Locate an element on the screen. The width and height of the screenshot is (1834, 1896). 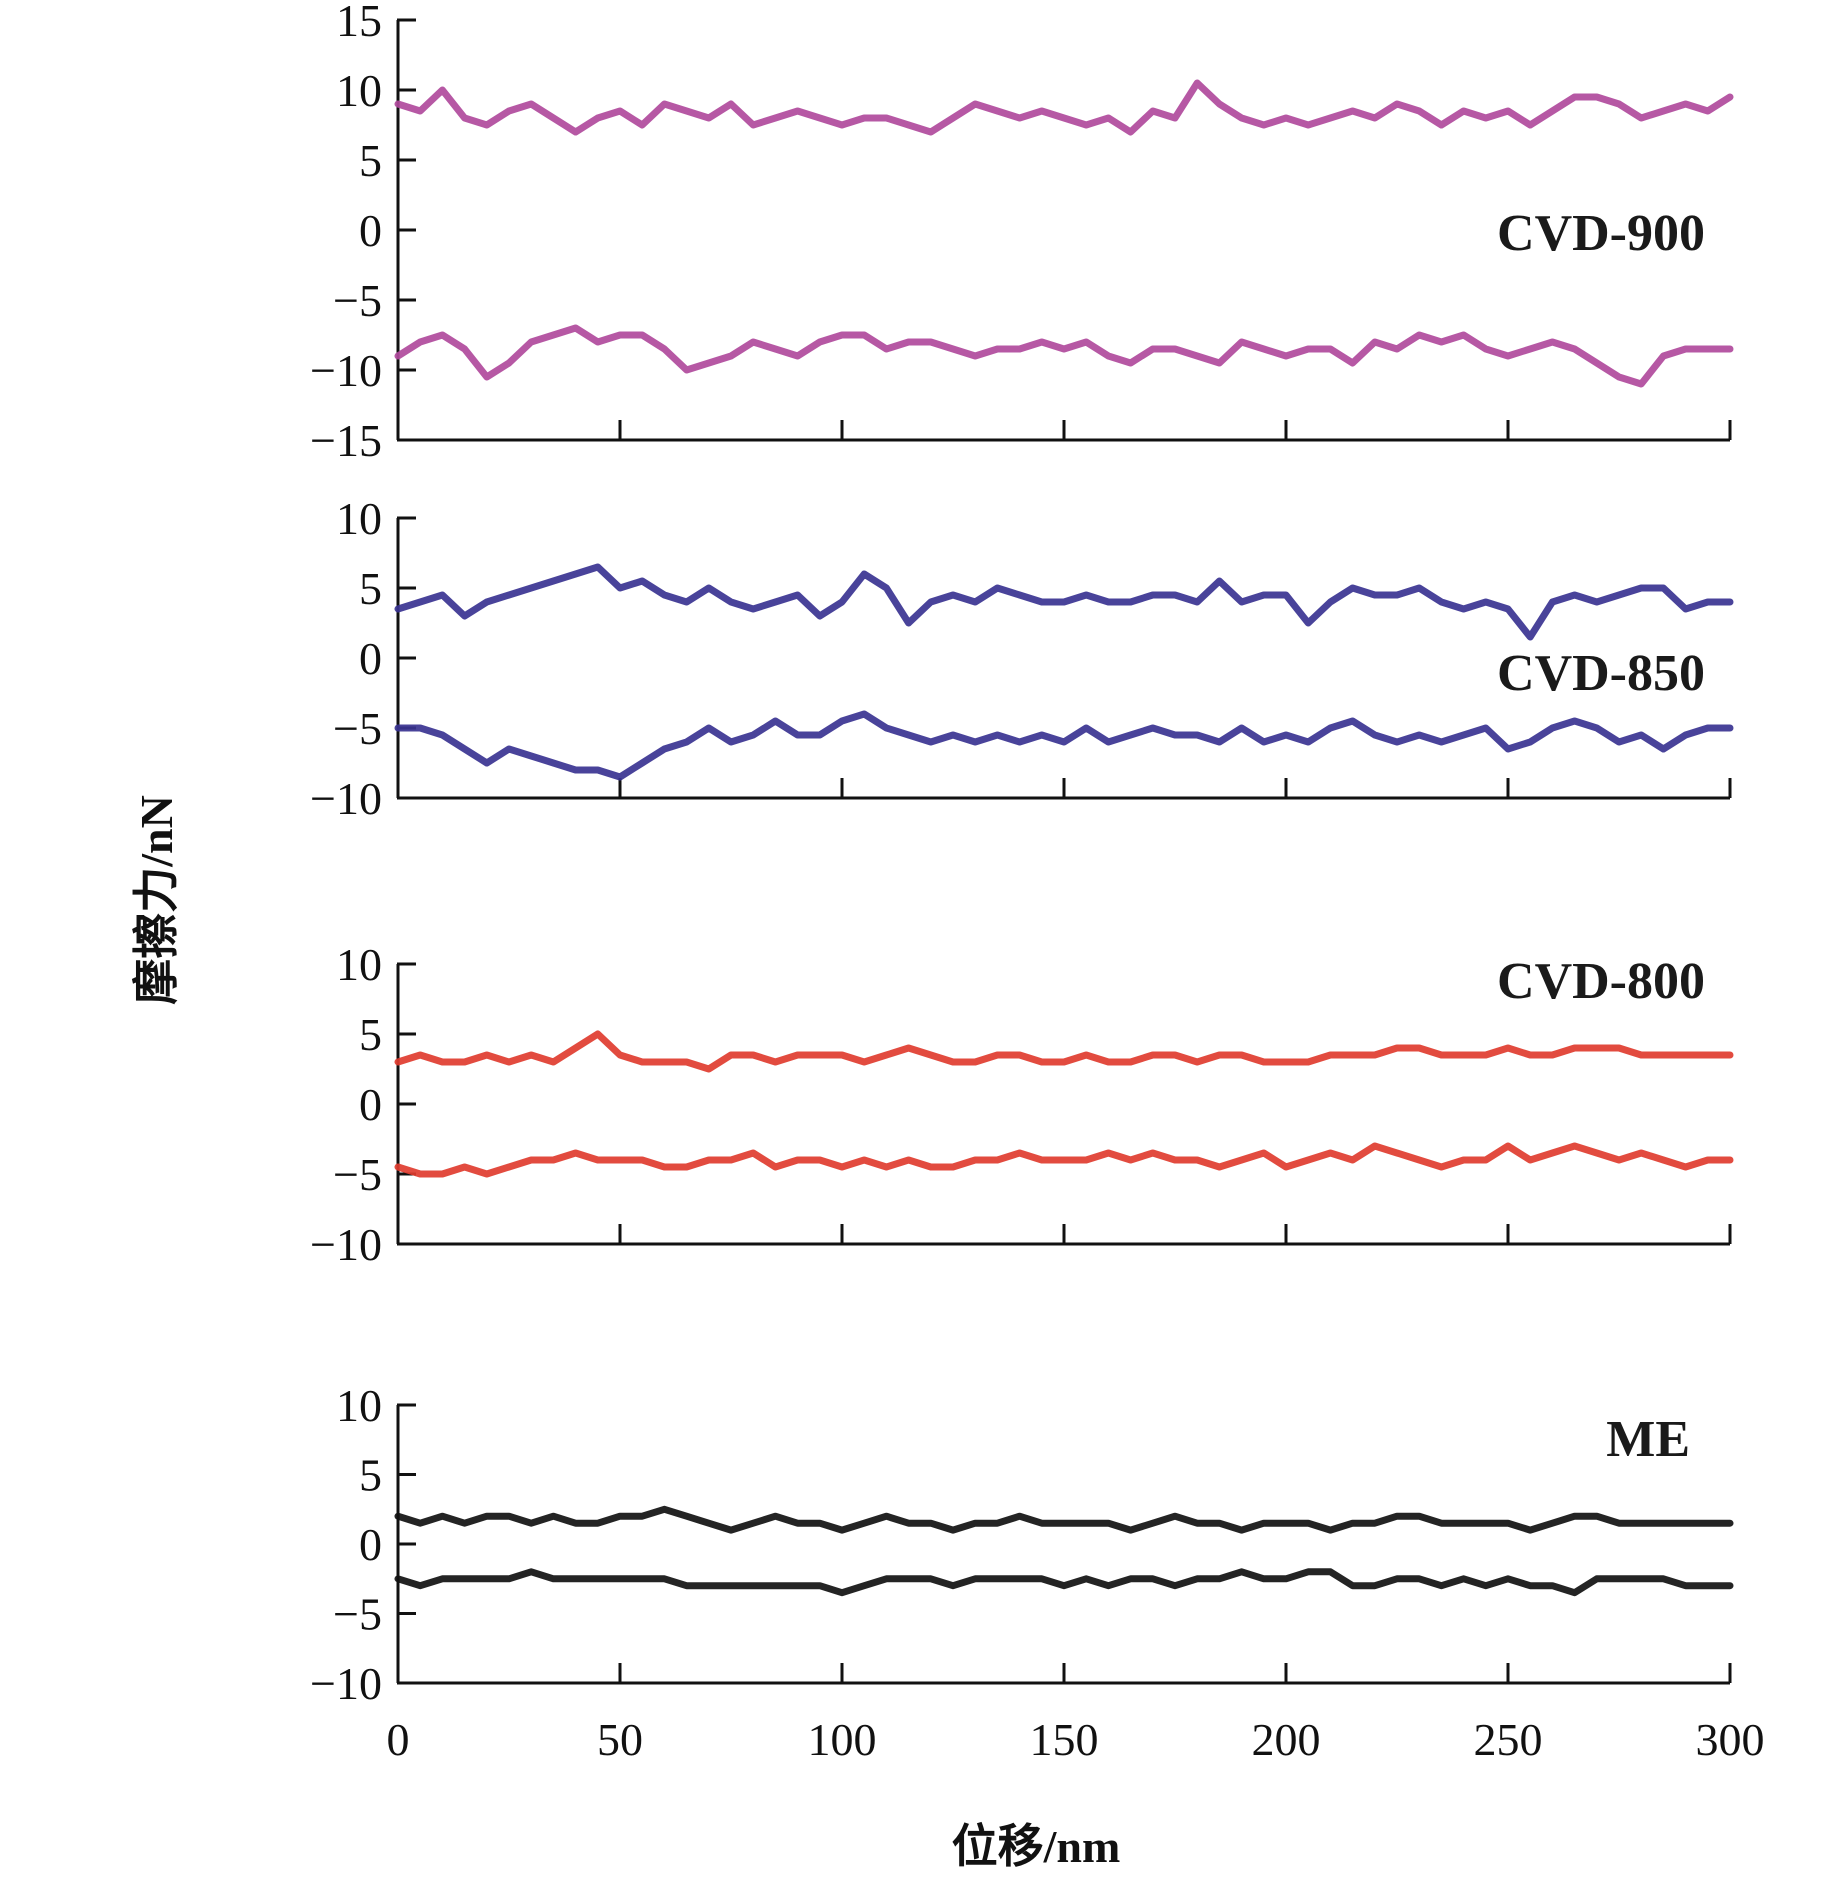
y-tick-label: −15 is located at coordinates (346, 440).